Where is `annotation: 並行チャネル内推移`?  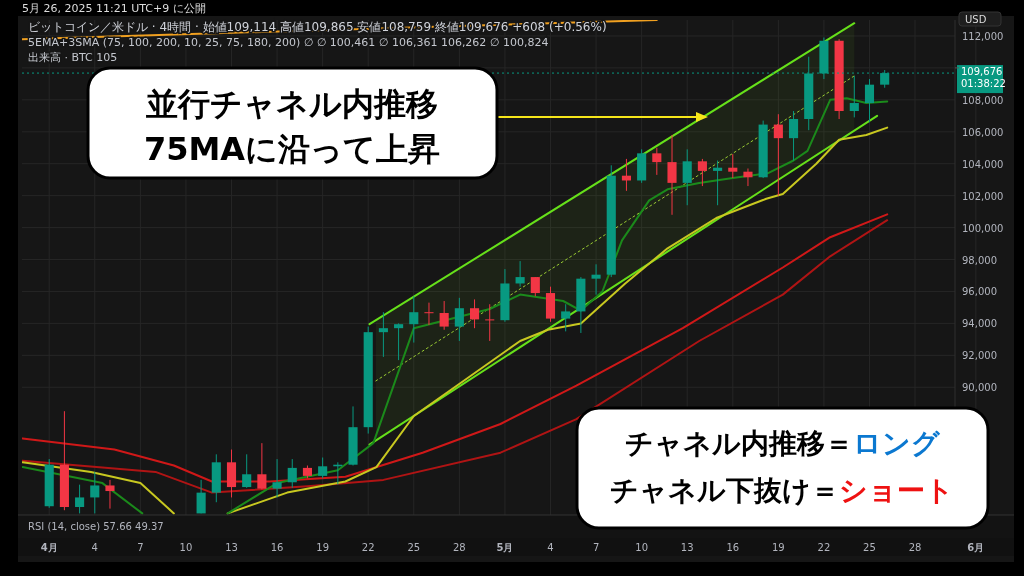
annotation: 並行チャネル内推移 is located at coordinates (291, 104).